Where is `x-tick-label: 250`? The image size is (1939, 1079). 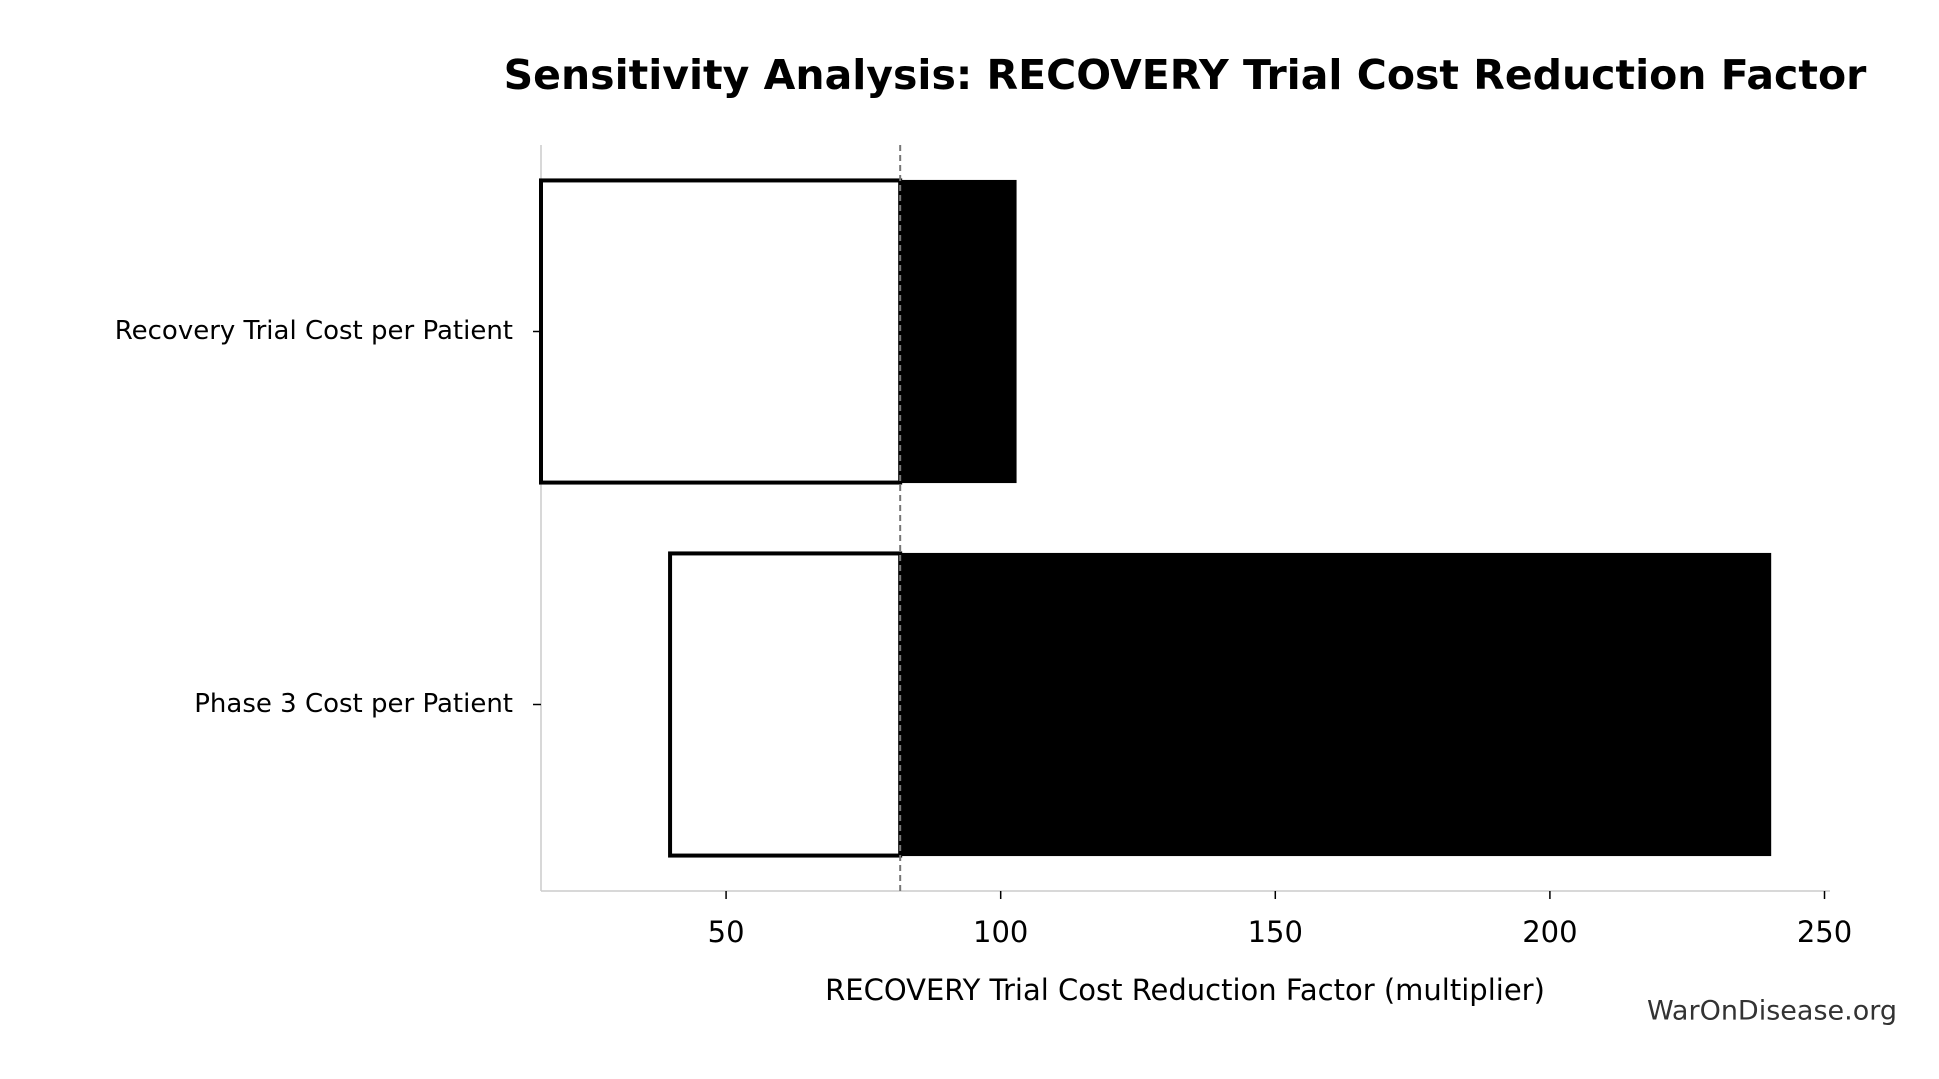
x-tick-label: 250 is located at coordinates (1824, 932).